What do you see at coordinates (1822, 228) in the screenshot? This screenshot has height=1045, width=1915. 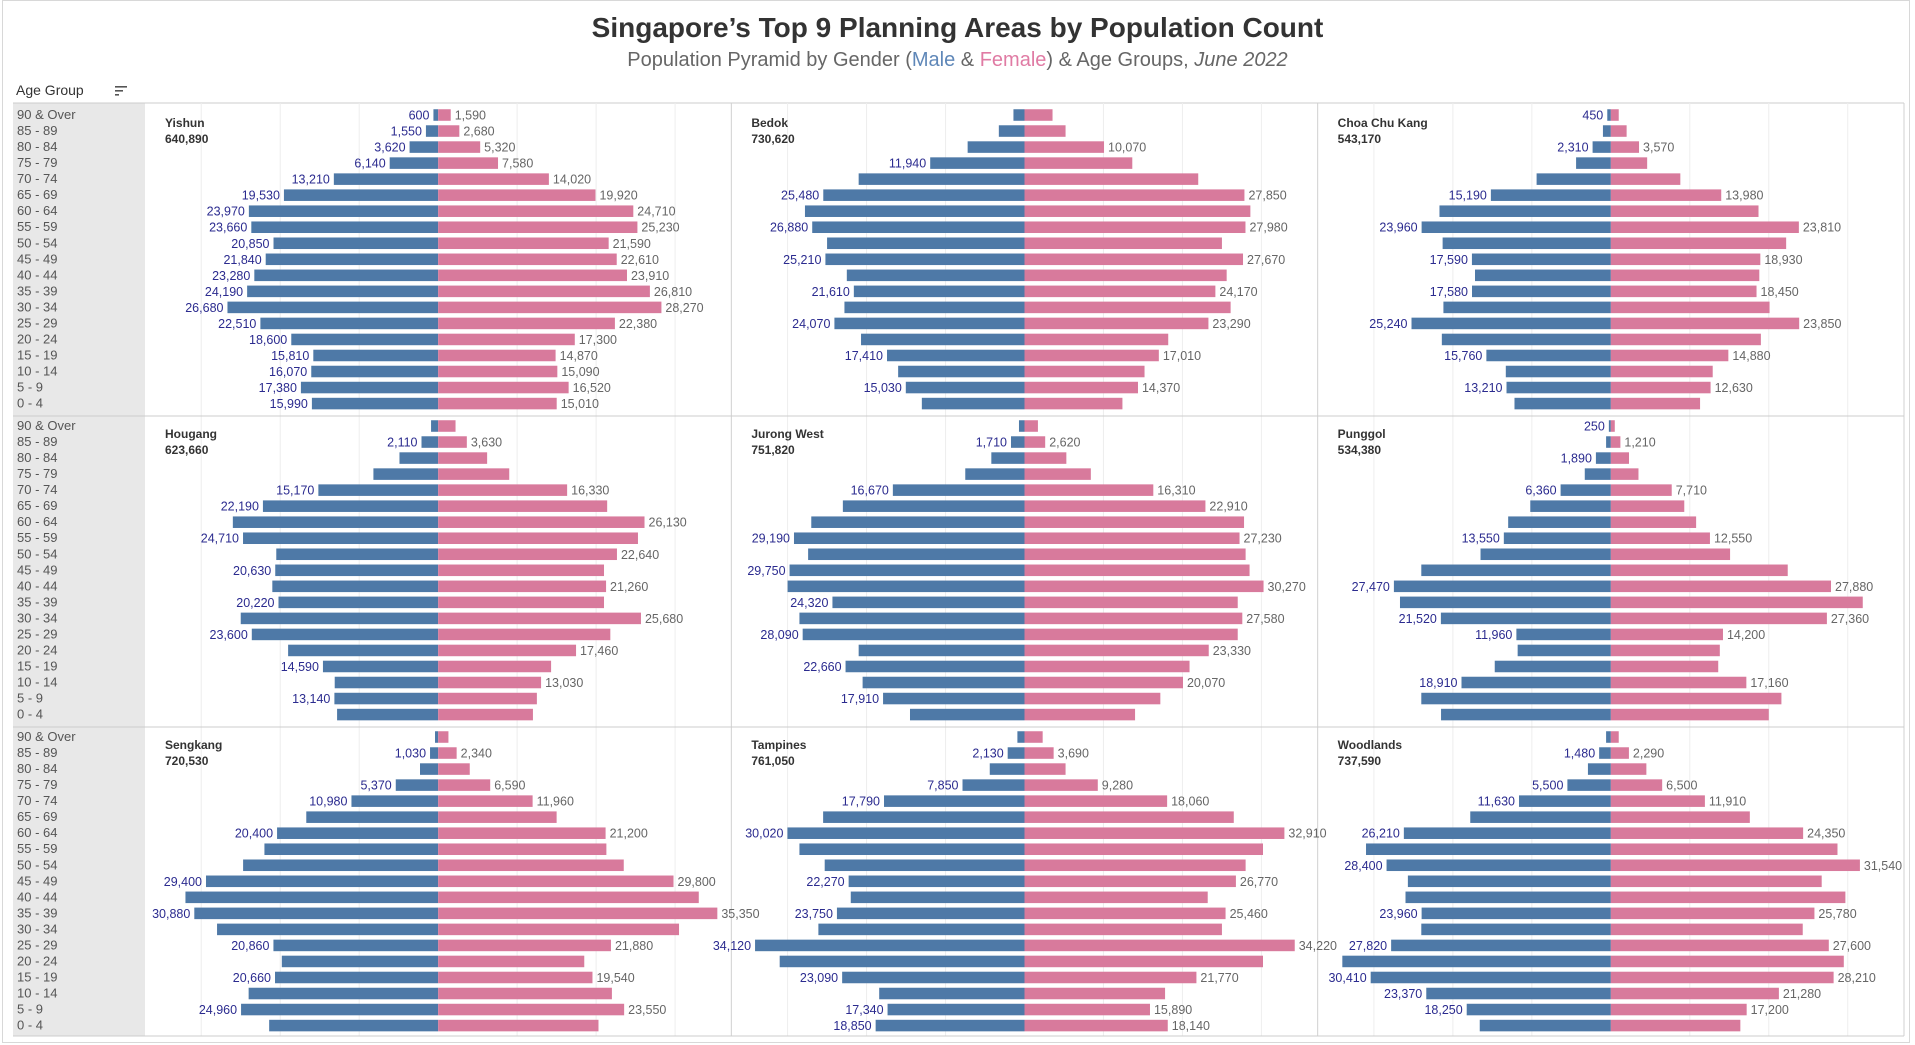 I see `female-value-label: 23,810` at bounding box center [1822, 228].